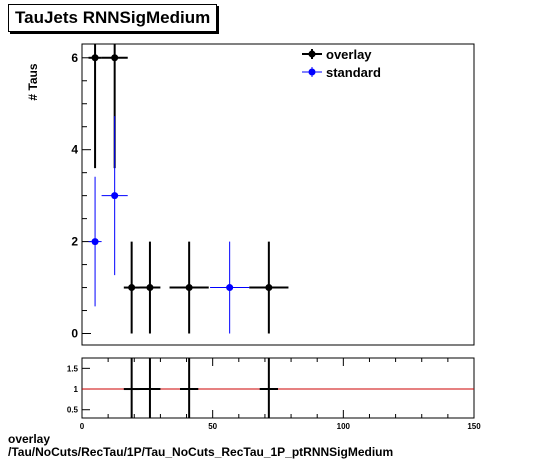  Describe the element at coordinates (73, 368) in the screenshot. I see `ratio-y-tick-label: 1.5` at that location.